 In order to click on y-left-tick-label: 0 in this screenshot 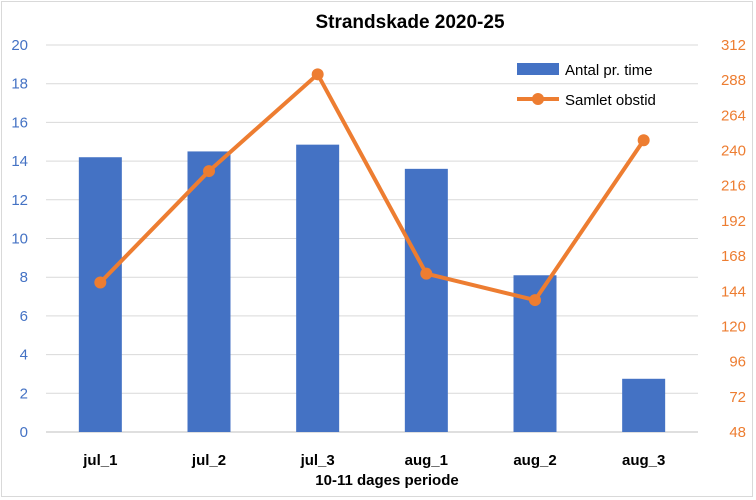, I will do `click(24, 432)`.